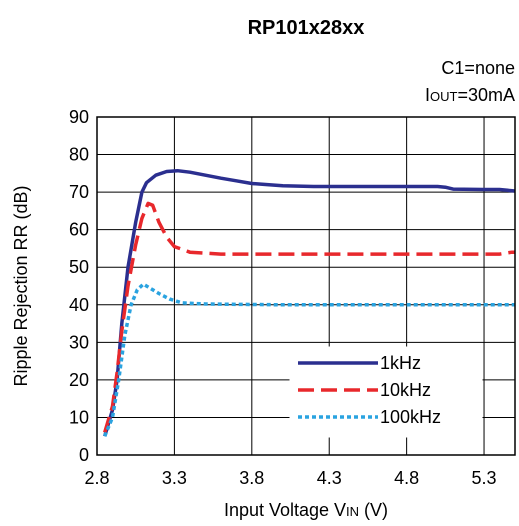  Describe the element at coordinates (79, 342) in the screenshot. I see `y-tick-label-3: 30` at that location.